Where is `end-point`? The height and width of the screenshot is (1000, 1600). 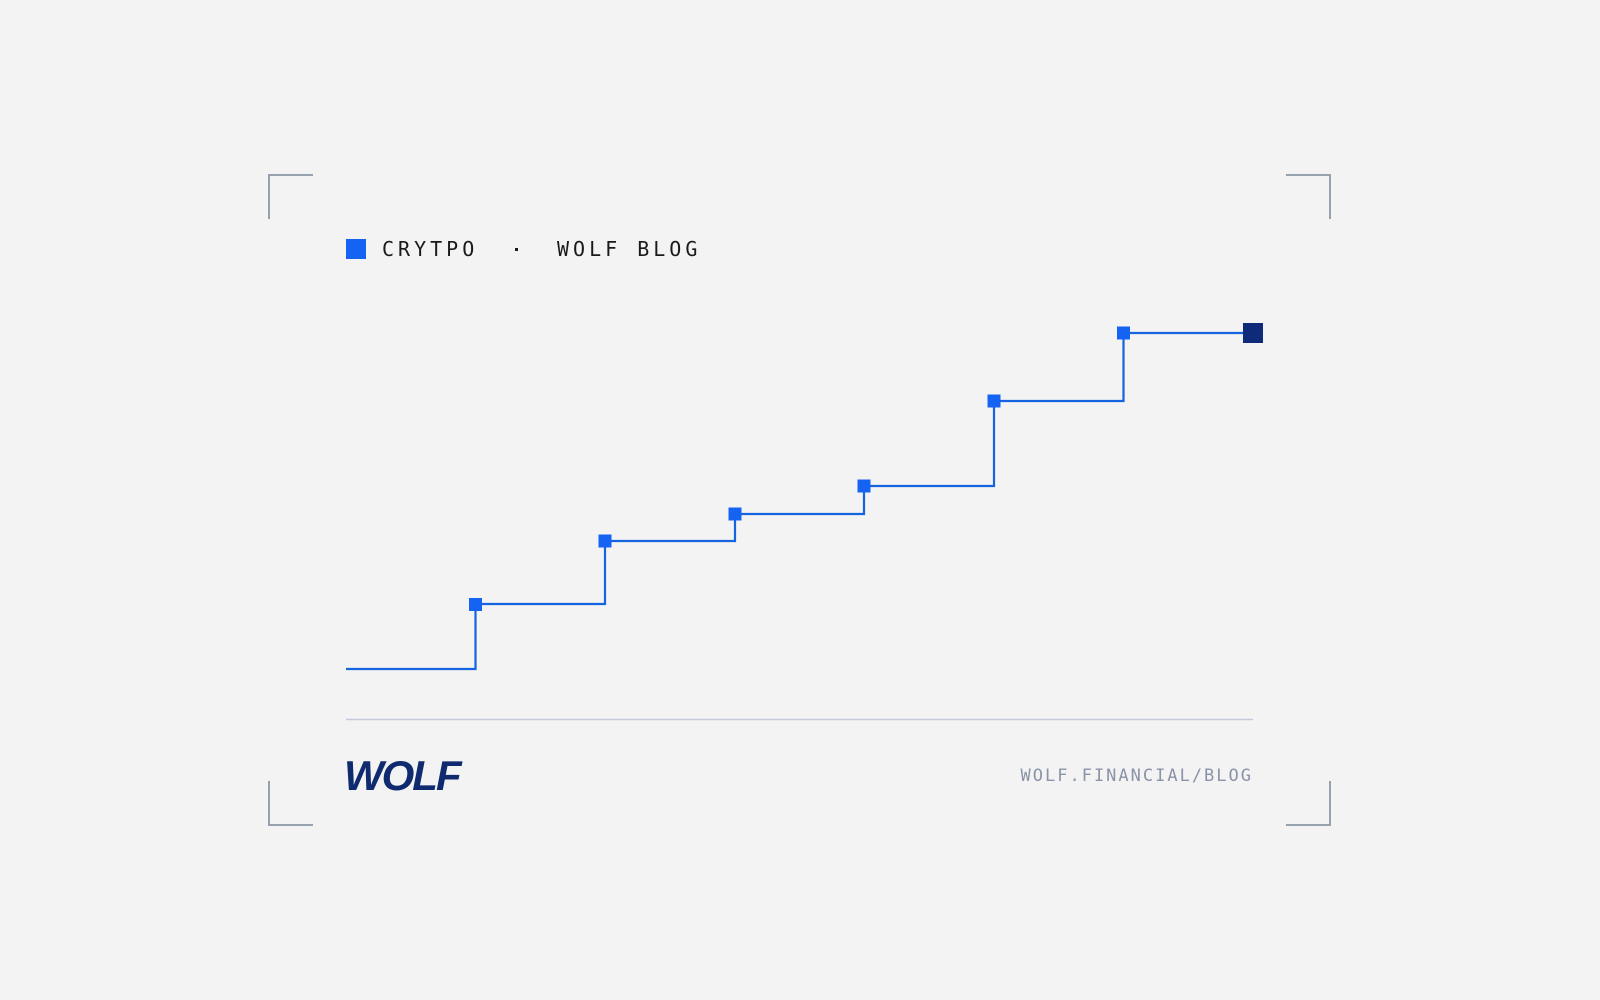
end-point is located at coordinates (1253, 333).